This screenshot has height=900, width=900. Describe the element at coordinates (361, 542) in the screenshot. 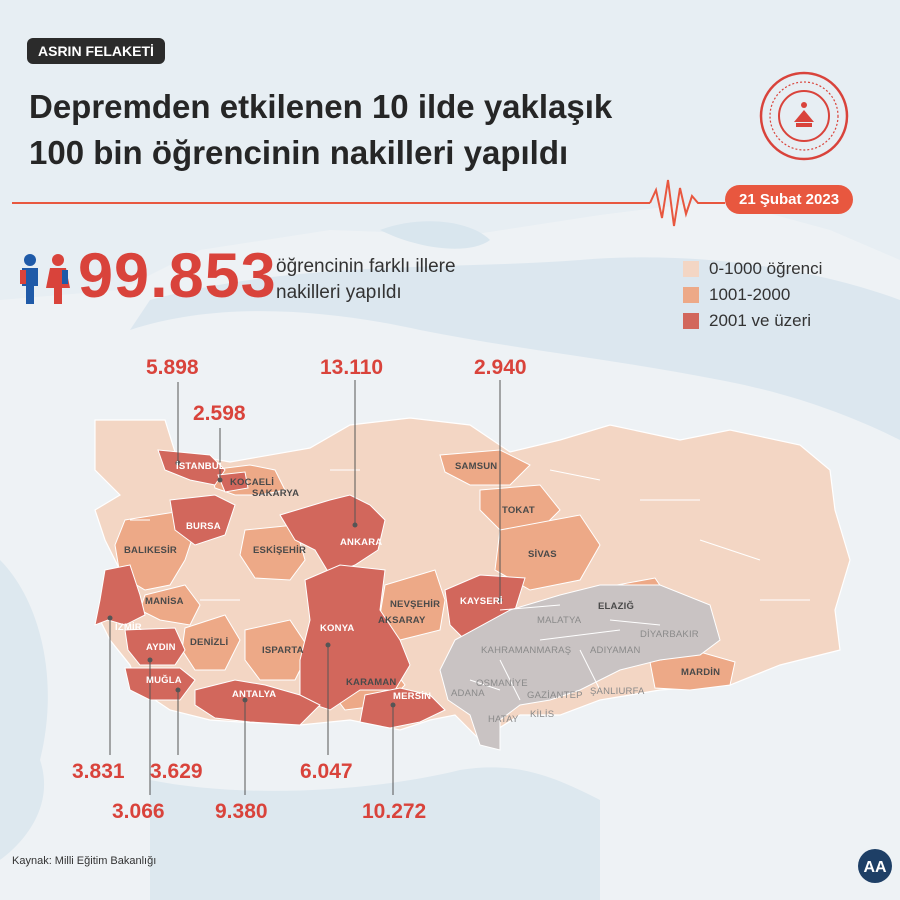

I see `label-ankara: ANKARA` at that location.